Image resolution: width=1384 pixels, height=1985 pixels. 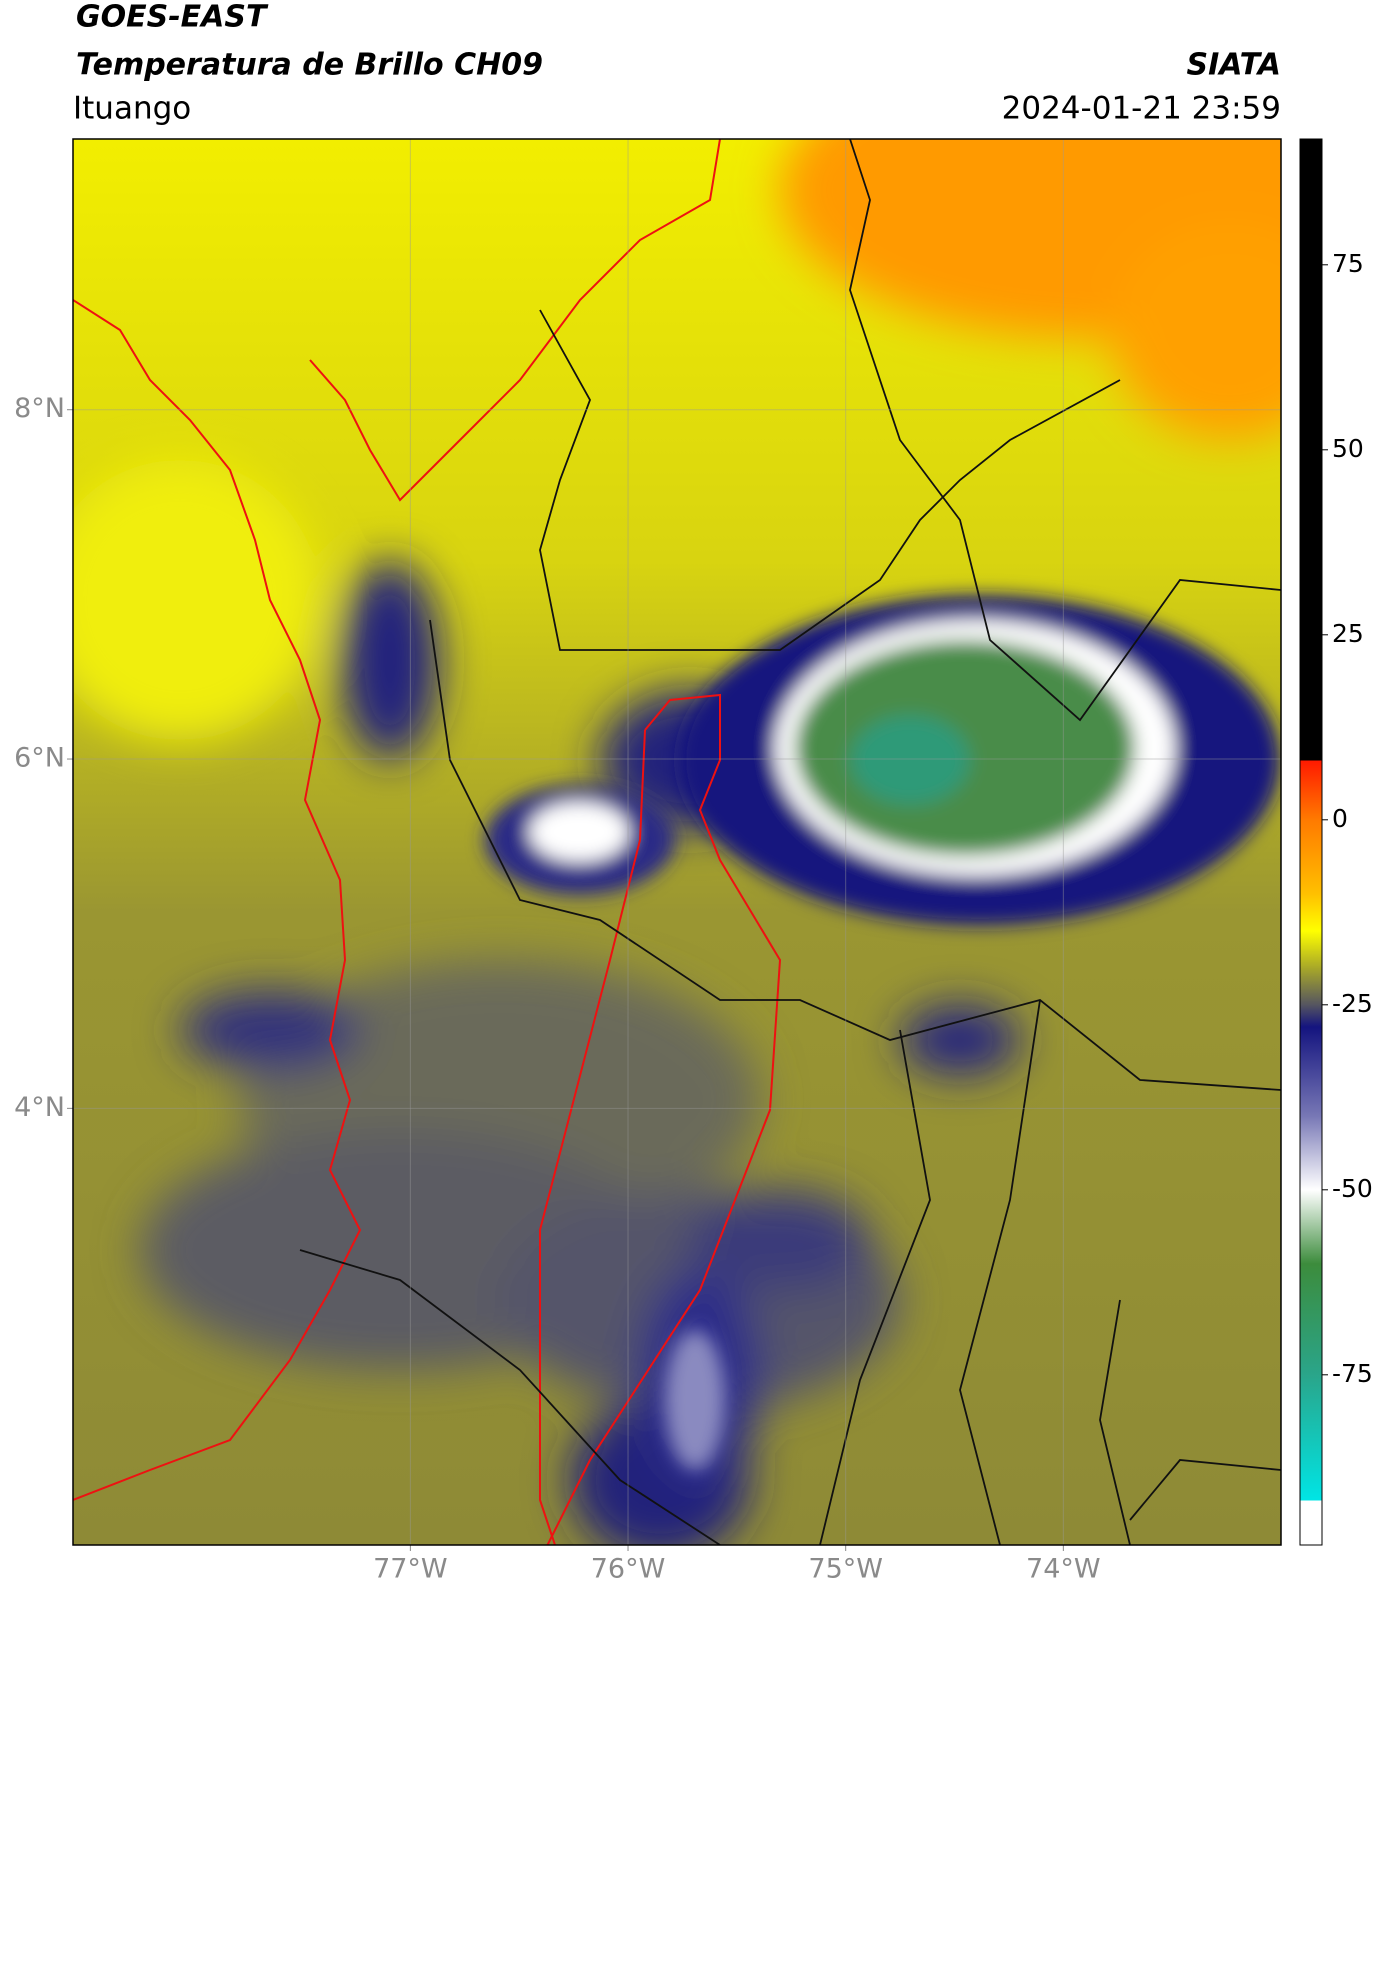 I want to click on colorbar-tick-label: 75, so click(x=1348, y=263).